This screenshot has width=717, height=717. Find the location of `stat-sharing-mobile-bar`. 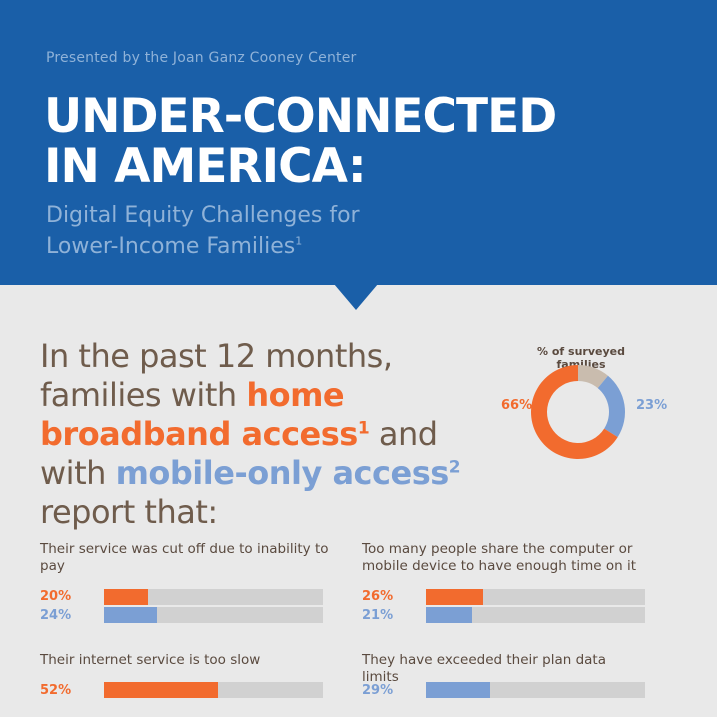

stat-sharing-mobile-bar is located at coordinates (449, 615).